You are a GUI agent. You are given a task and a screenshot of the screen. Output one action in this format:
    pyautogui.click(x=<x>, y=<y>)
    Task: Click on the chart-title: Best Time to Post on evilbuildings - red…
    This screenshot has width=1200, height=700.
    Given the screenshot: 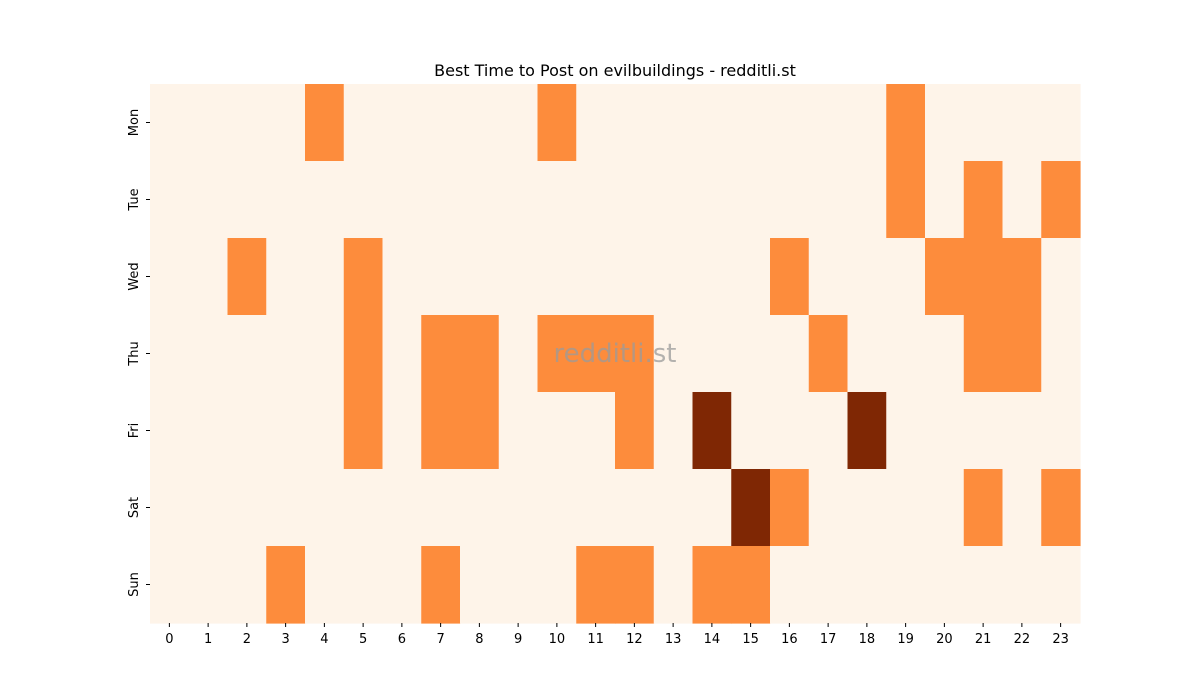 What is the action you would take?
    pyautogui.click(x=615, y=70)
    